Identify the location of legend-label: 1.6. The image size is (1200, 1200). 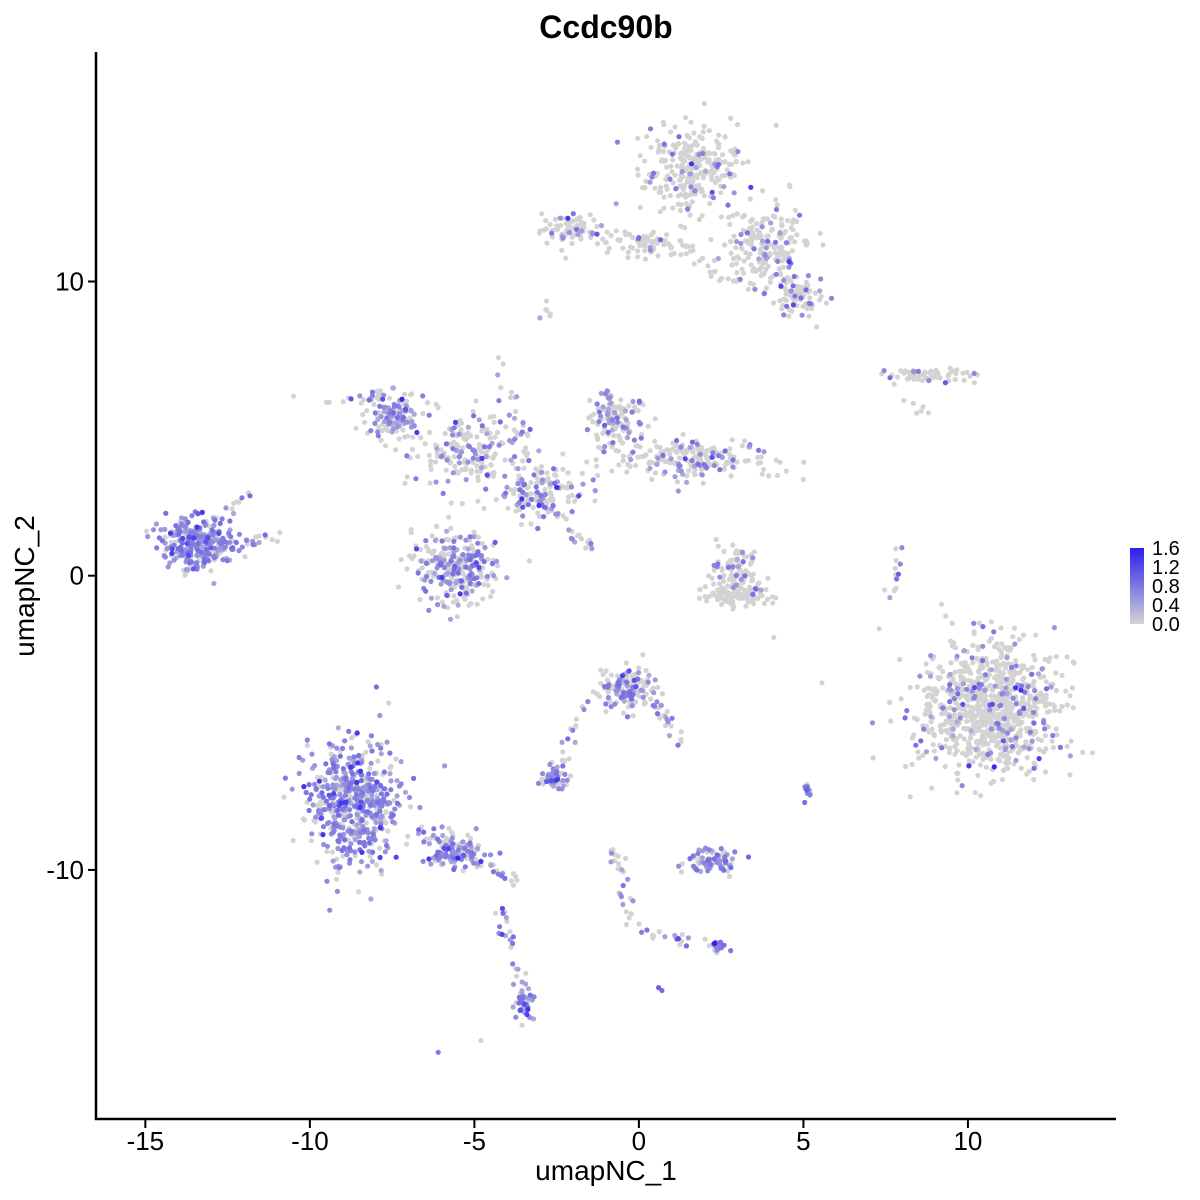
(1166, 549).